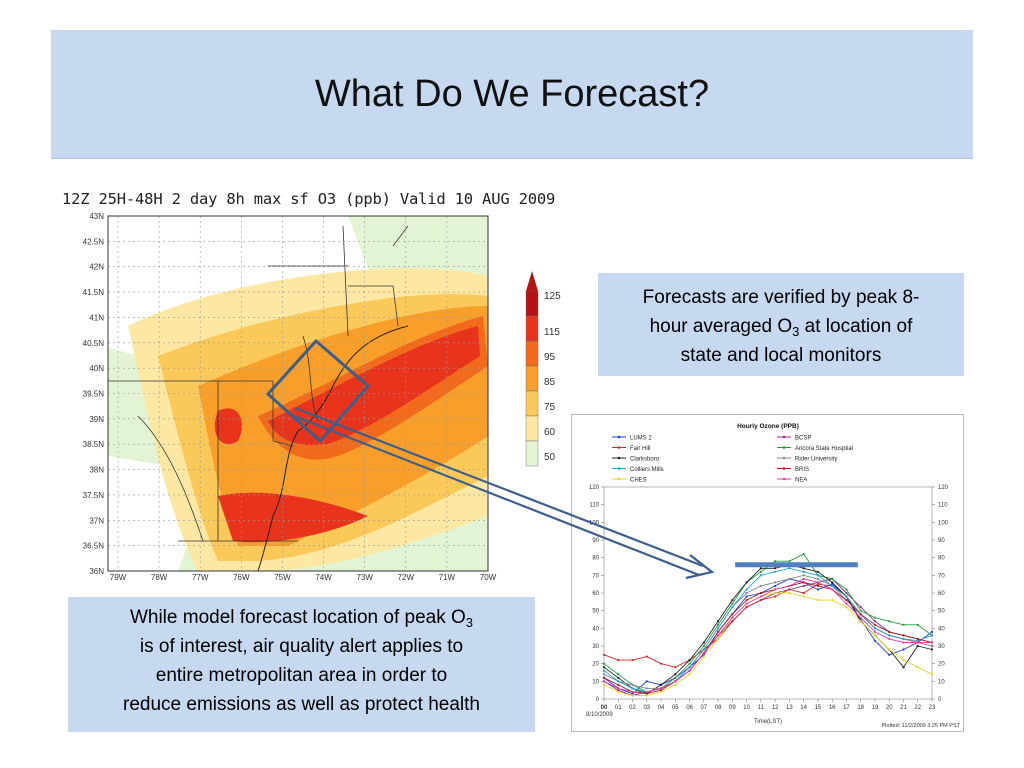 This screenshot has height=768, width=1024. What do you see at coordinates (599, 715) in the screenshot?
I see `date-label: 8/10/2009` at bounding box center [599, 715].